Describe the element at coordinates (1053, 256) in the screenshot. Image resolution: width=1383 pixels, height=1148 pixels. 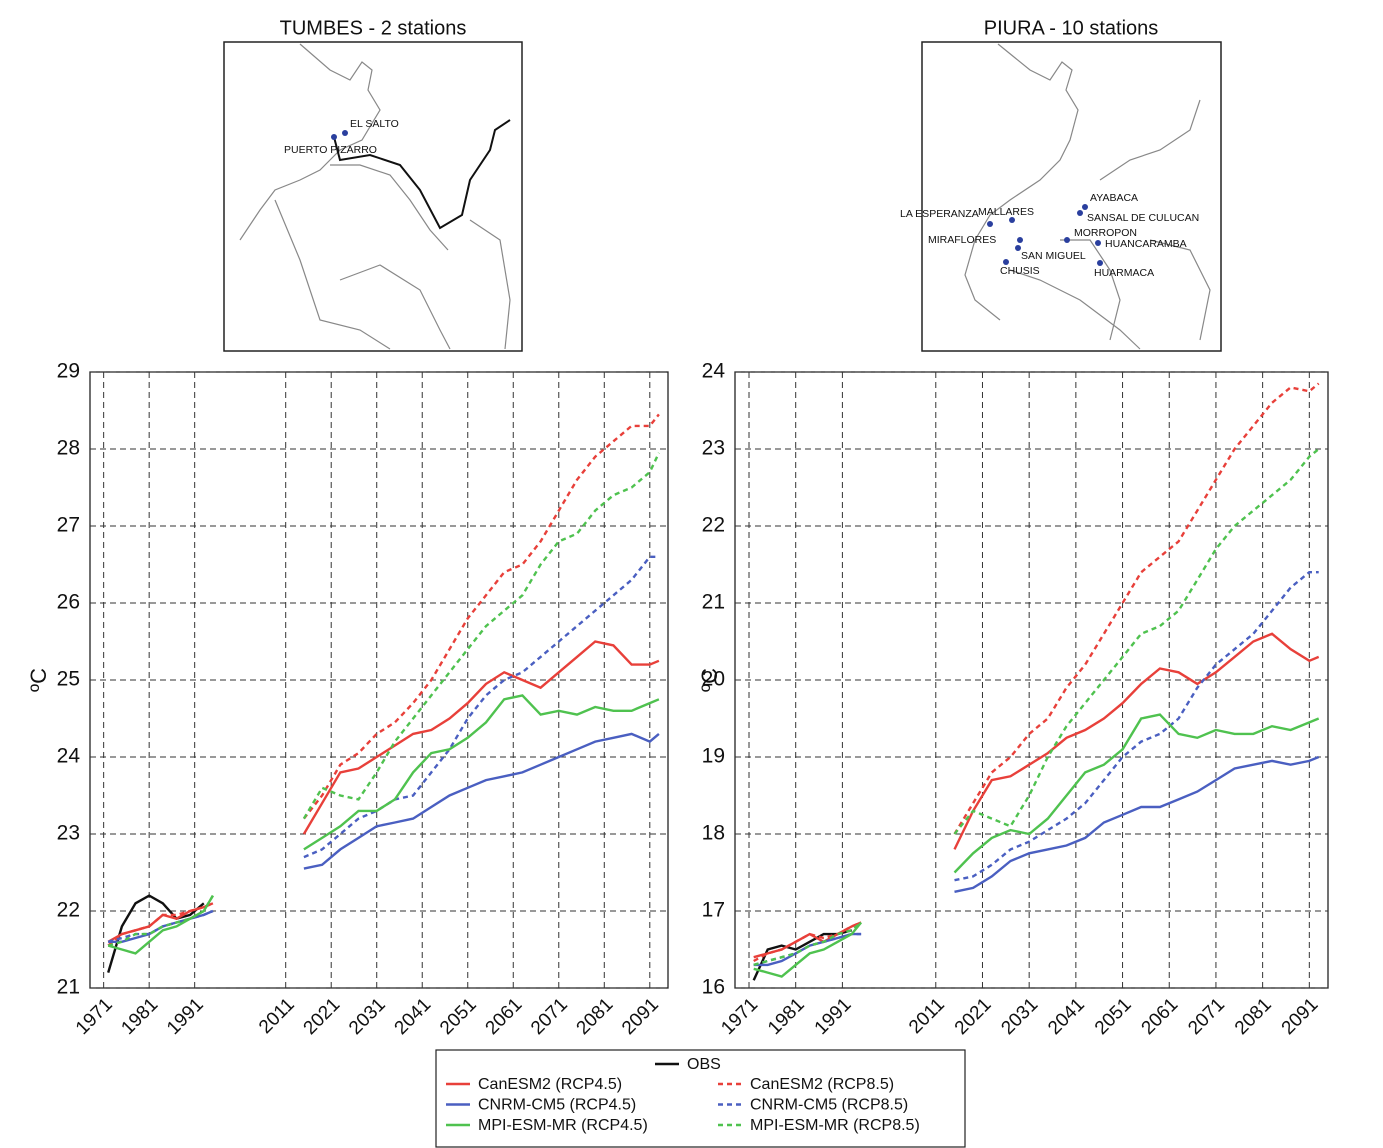
I see `station-label: SAN MIGUEL` at that location.